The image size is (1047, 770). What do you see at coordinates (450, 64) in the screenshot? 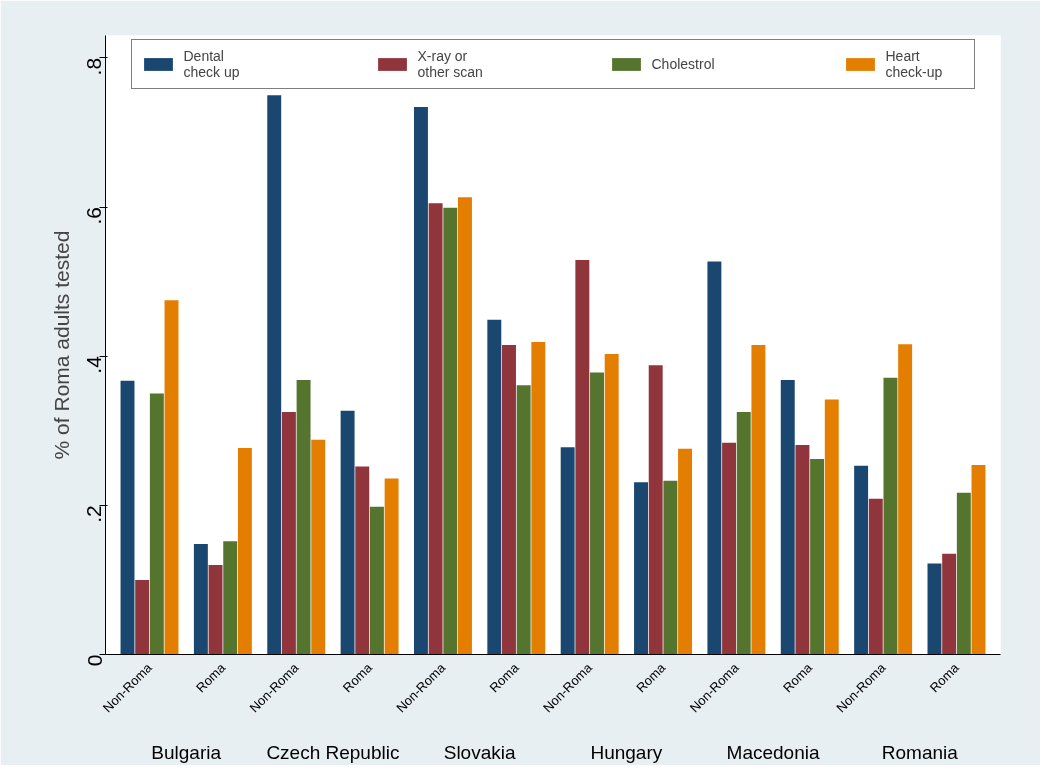
I see `legend-label: X-ray or other scan` at bounding box center [450, 64].